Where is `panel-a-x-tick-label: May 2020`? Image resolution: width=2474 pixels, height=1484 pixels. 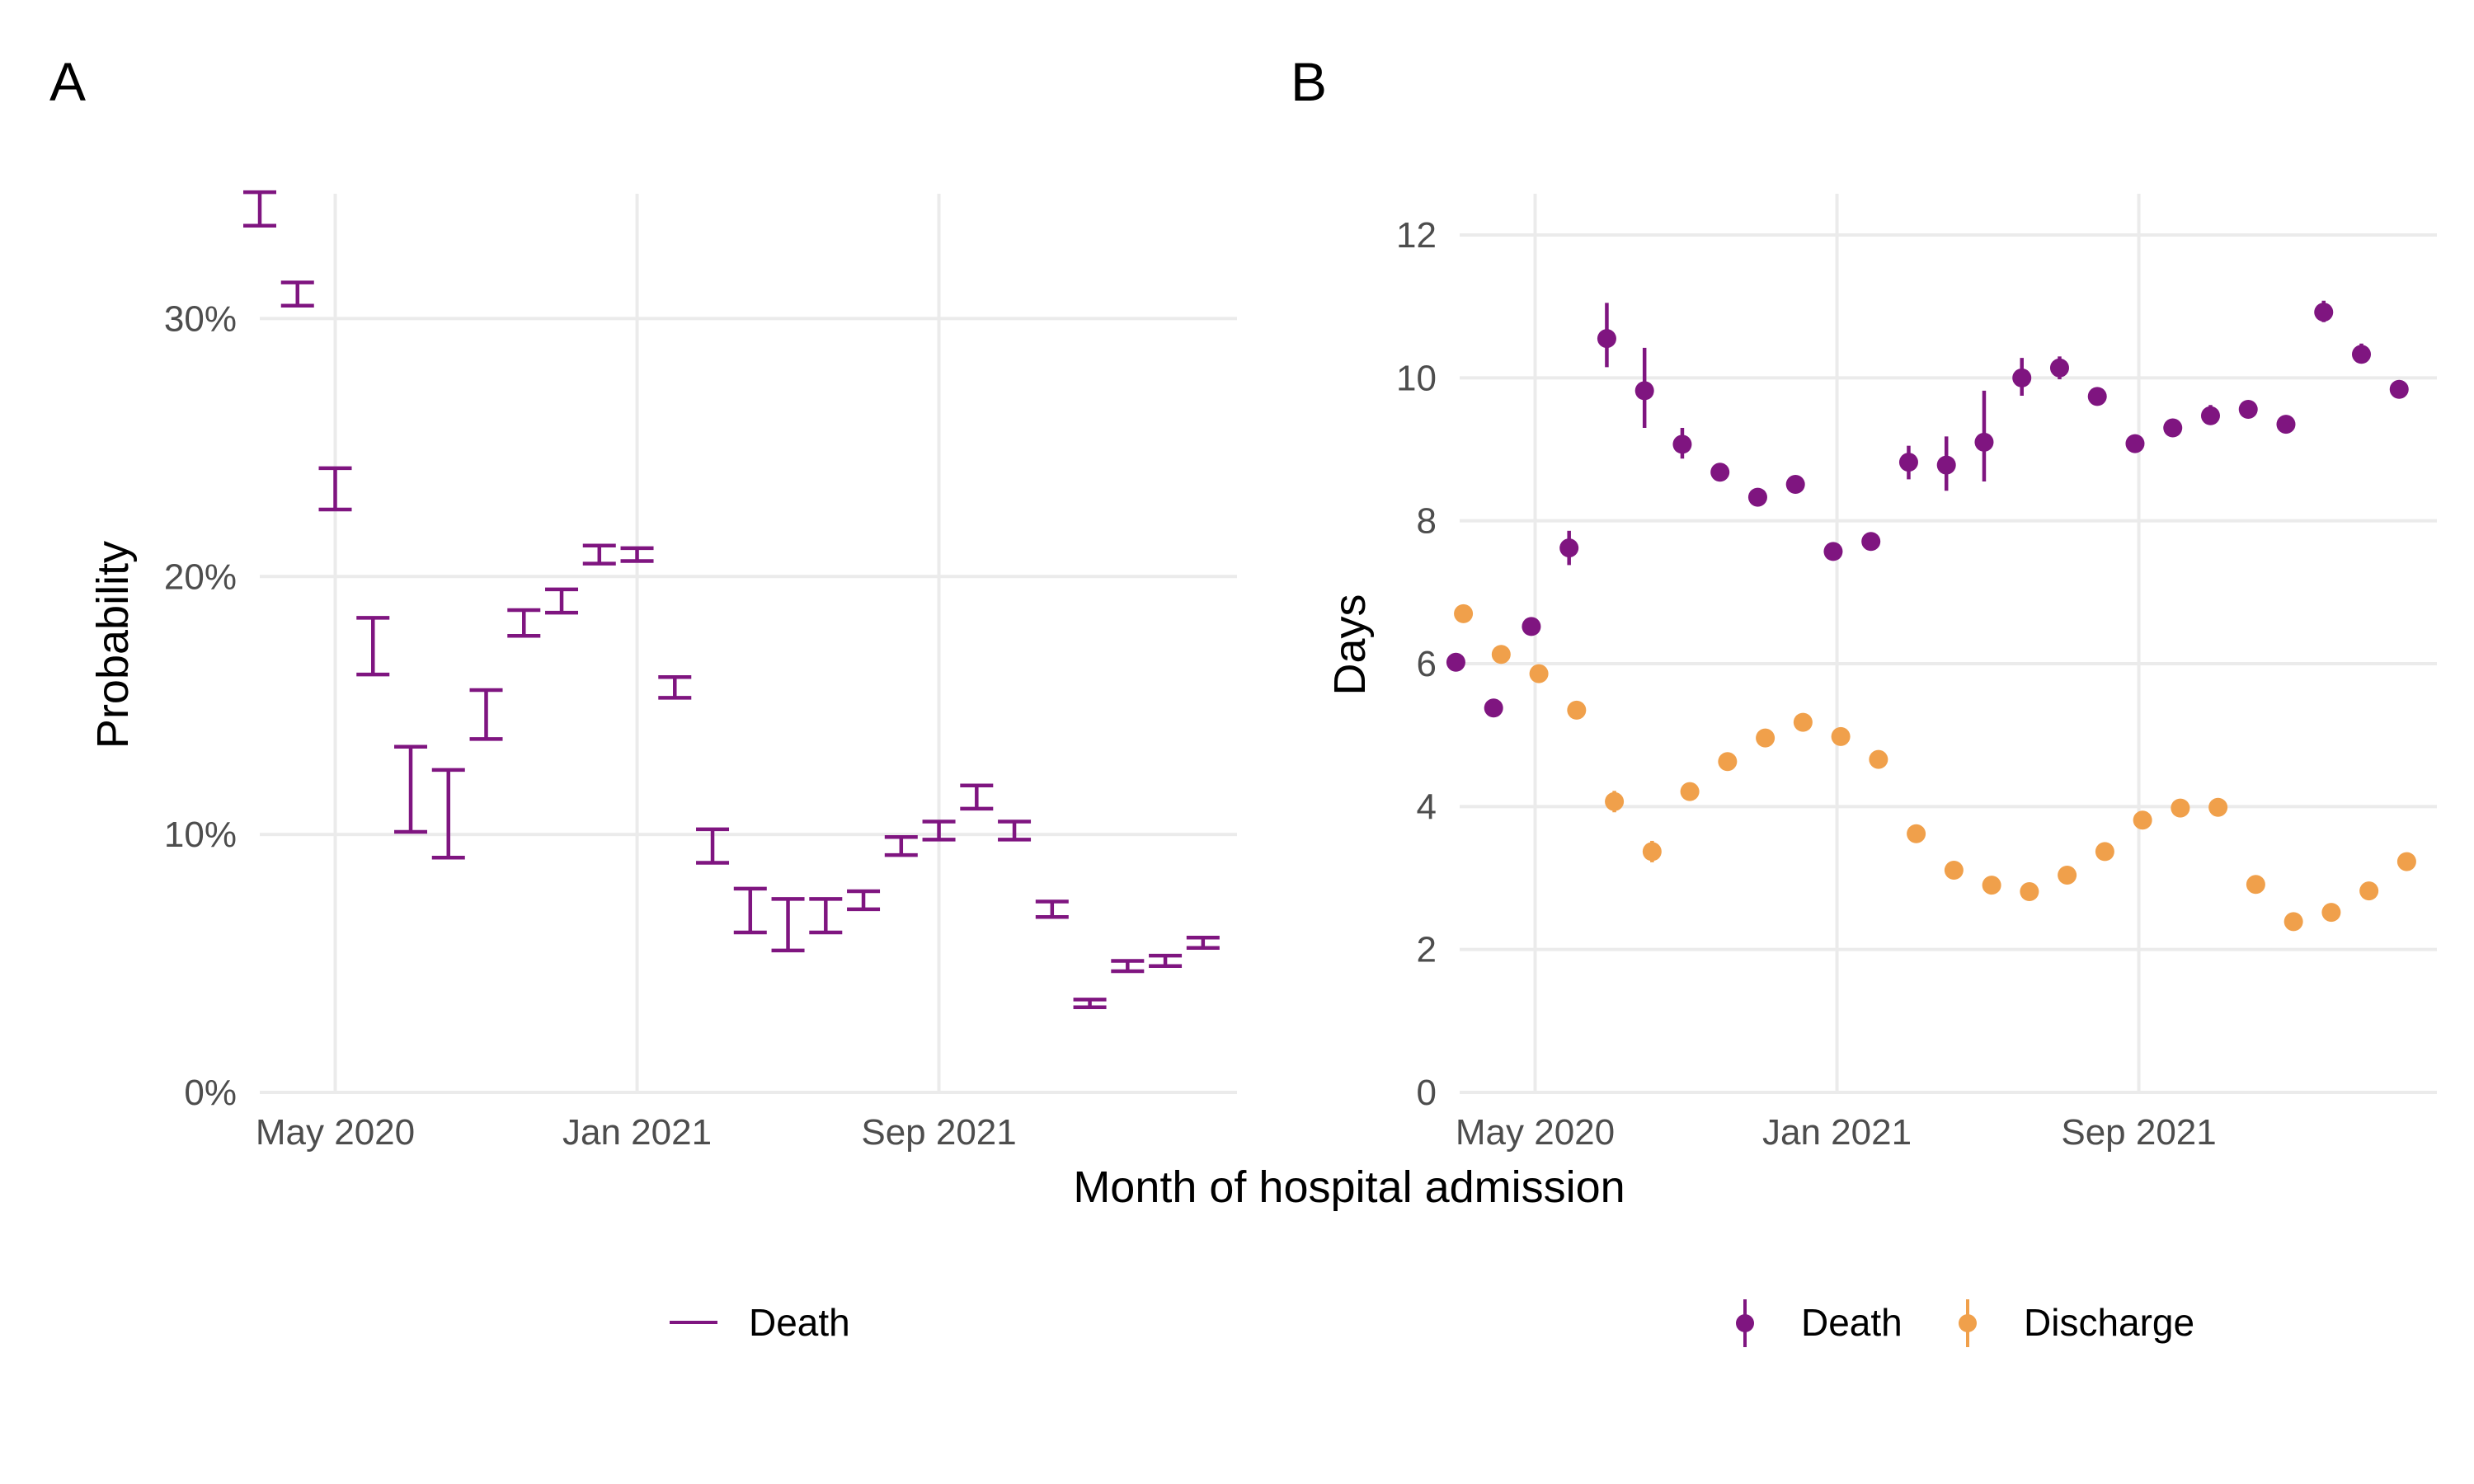 panel-a-x-tick-label: May 2020 is located at coordinates (335, 1132).